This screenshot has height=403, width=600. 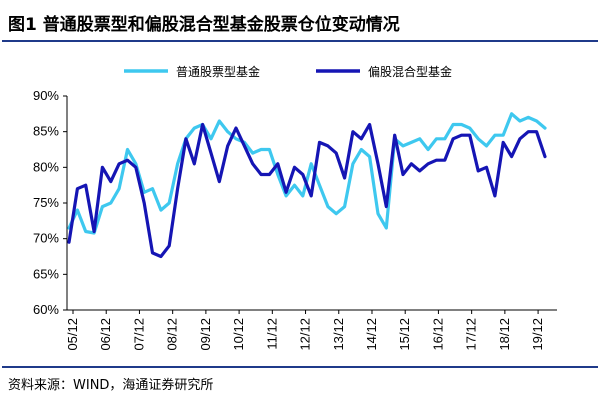 I want to click on x-tick-label: 14/12, so click(x=371, y=334).